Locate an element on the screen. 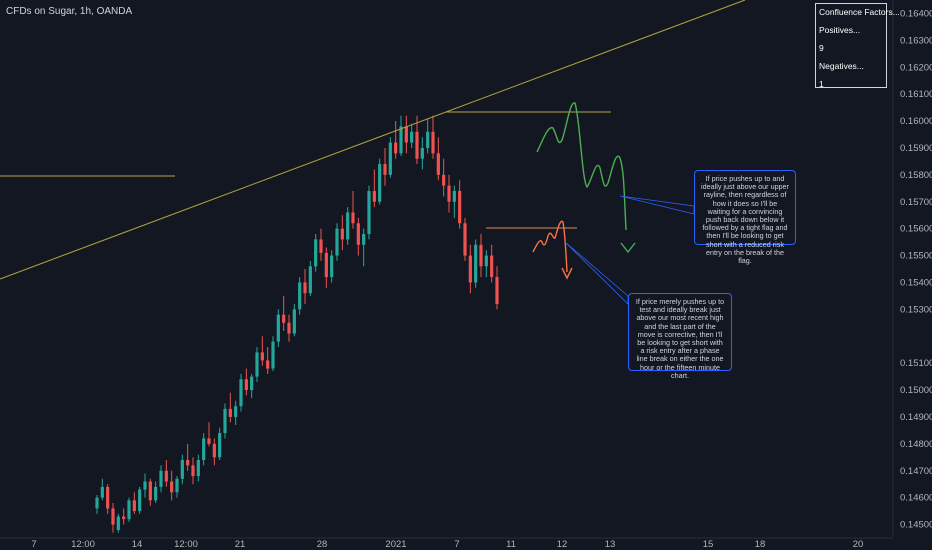  price-tick-label: 0.14900 is located at coordinates (916, 417).